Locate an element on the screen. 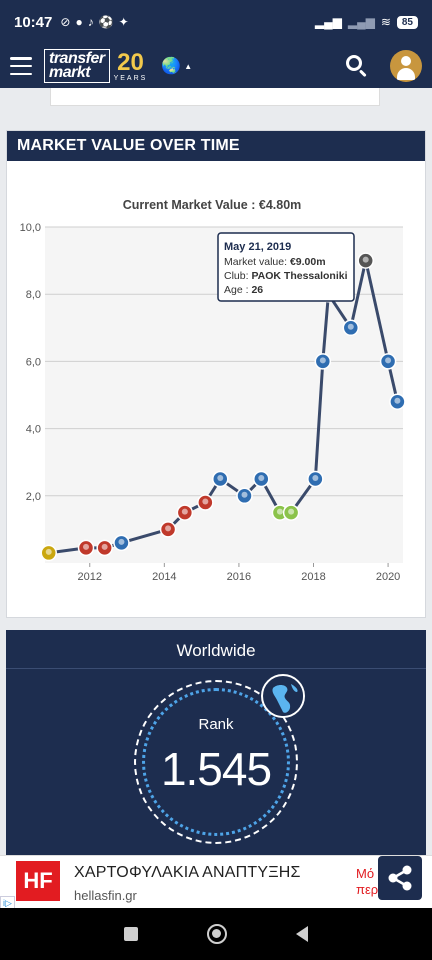 The height and width of the screenshot is (960, 432). menu-icon is located at coordinates (21, 66).